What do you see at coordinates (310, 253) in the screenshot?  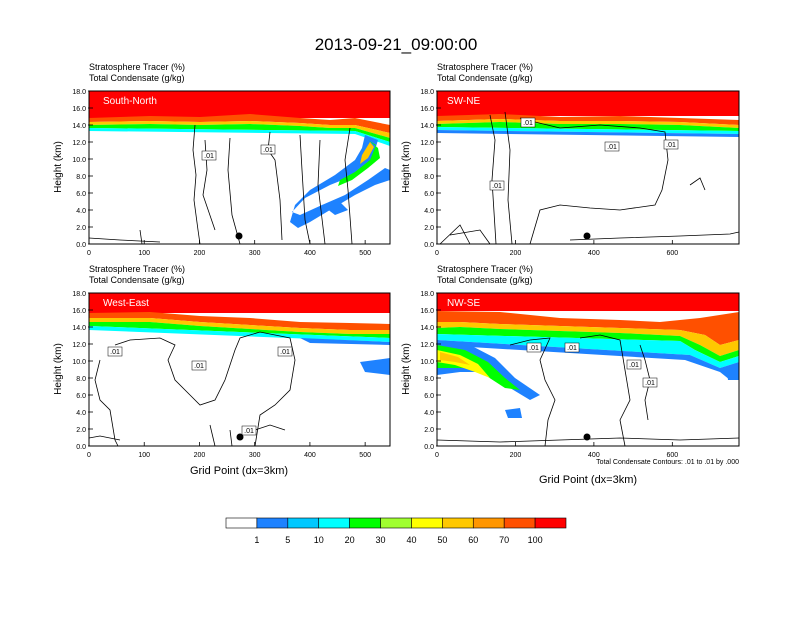 I see `x-tick-label: 400` at bounding box center [310, 253].